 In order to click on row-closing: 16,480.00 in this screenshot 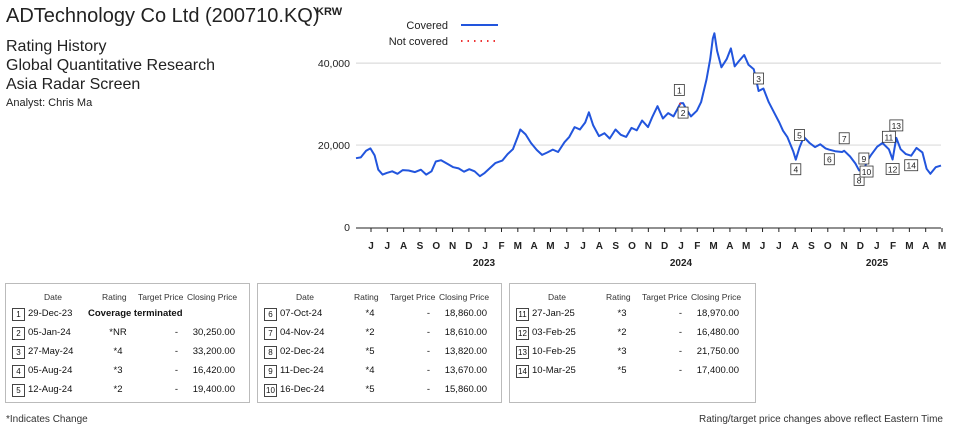, I will do `click(717, 332)`.